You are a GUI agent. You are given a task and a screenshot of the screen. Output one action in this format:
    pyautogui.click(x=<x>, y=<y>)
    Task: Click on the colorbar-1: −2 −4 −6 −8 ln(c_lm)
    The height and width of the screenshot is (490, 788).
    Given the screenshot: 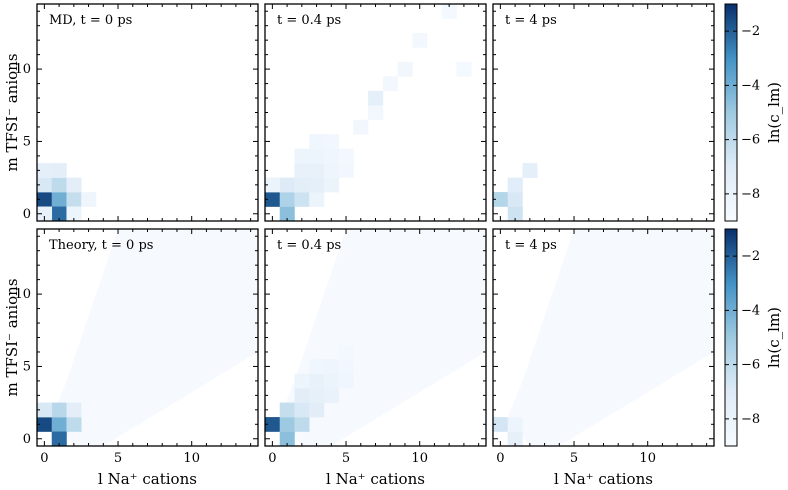 What is the action you would take?
    pyautogui.click(x=753, y=337)
    